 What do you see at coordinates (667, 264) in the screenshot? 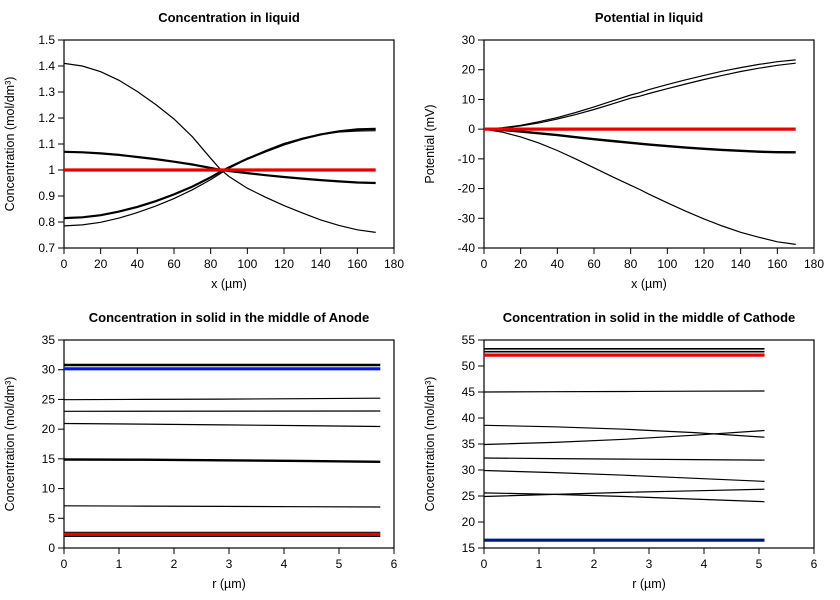
I see `x-tick-label: 100` at bounding box center [667, 264].